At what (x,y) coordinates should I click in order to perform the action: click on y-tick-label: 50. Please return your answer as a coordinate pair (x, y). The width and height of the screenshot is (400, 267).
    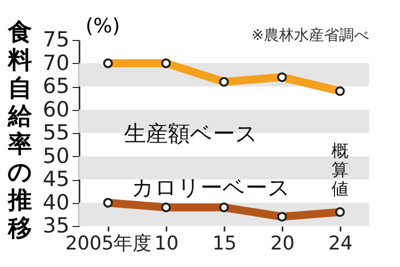
    Looking at the image, I should click on (56, 156).